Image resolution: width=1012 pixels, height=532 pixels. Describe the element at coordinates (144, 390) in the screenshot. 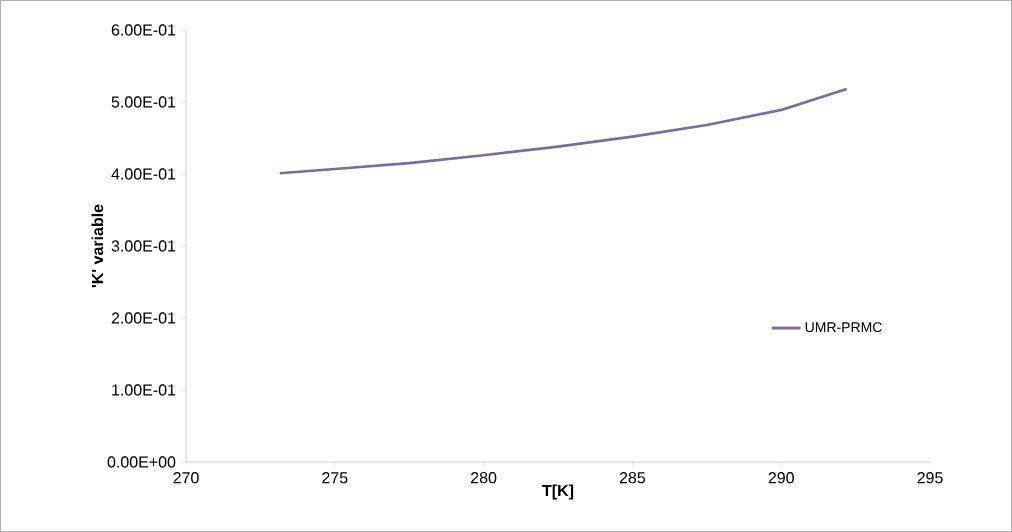

I see `y-tick-label: 1.00E-01` at that location.